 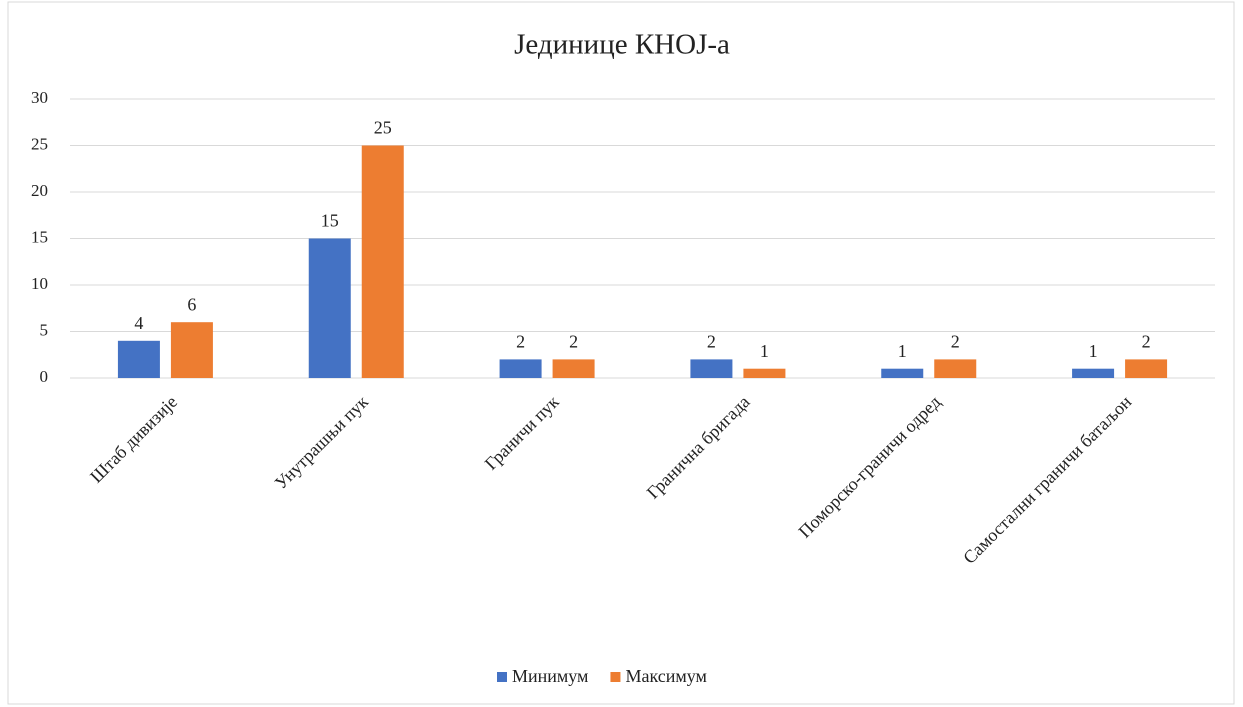 What do you see at coordinates (39, 190) in the screenshot?
I see `y-tick-label: 20` at bounding box center [39, 190].